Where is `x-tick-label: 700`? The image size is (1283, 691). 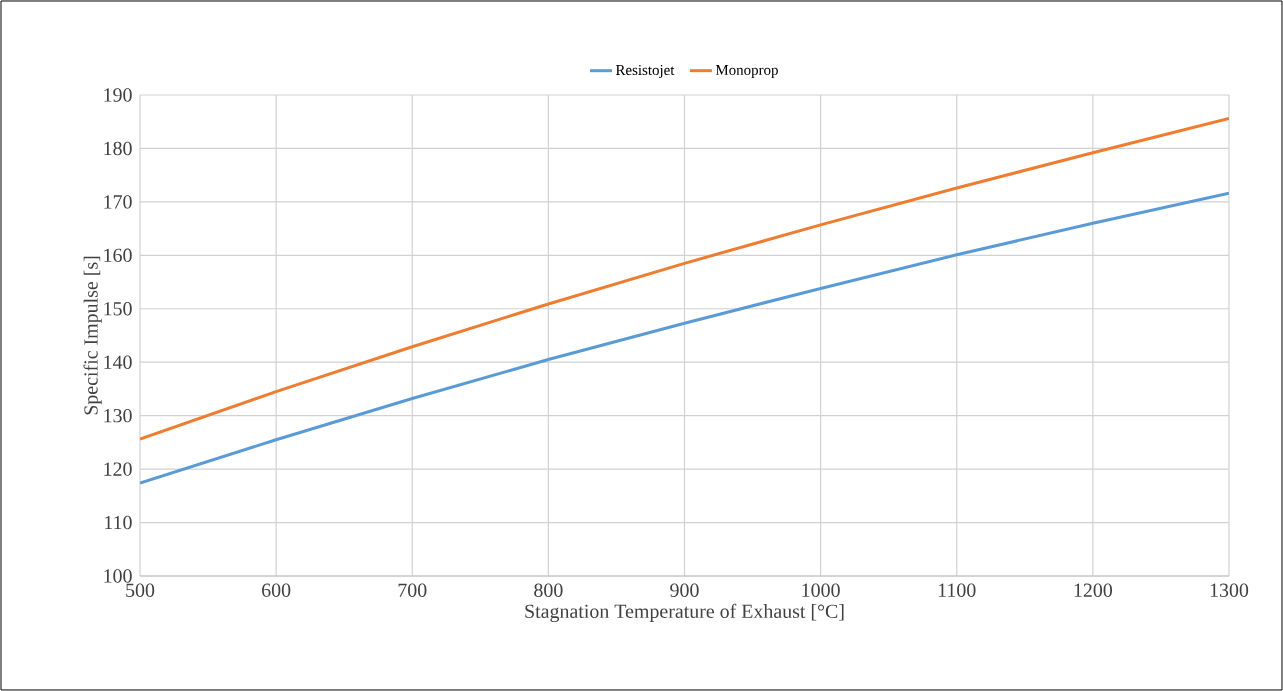
x-tick-label: 700 is located at coordinates (412, 590).